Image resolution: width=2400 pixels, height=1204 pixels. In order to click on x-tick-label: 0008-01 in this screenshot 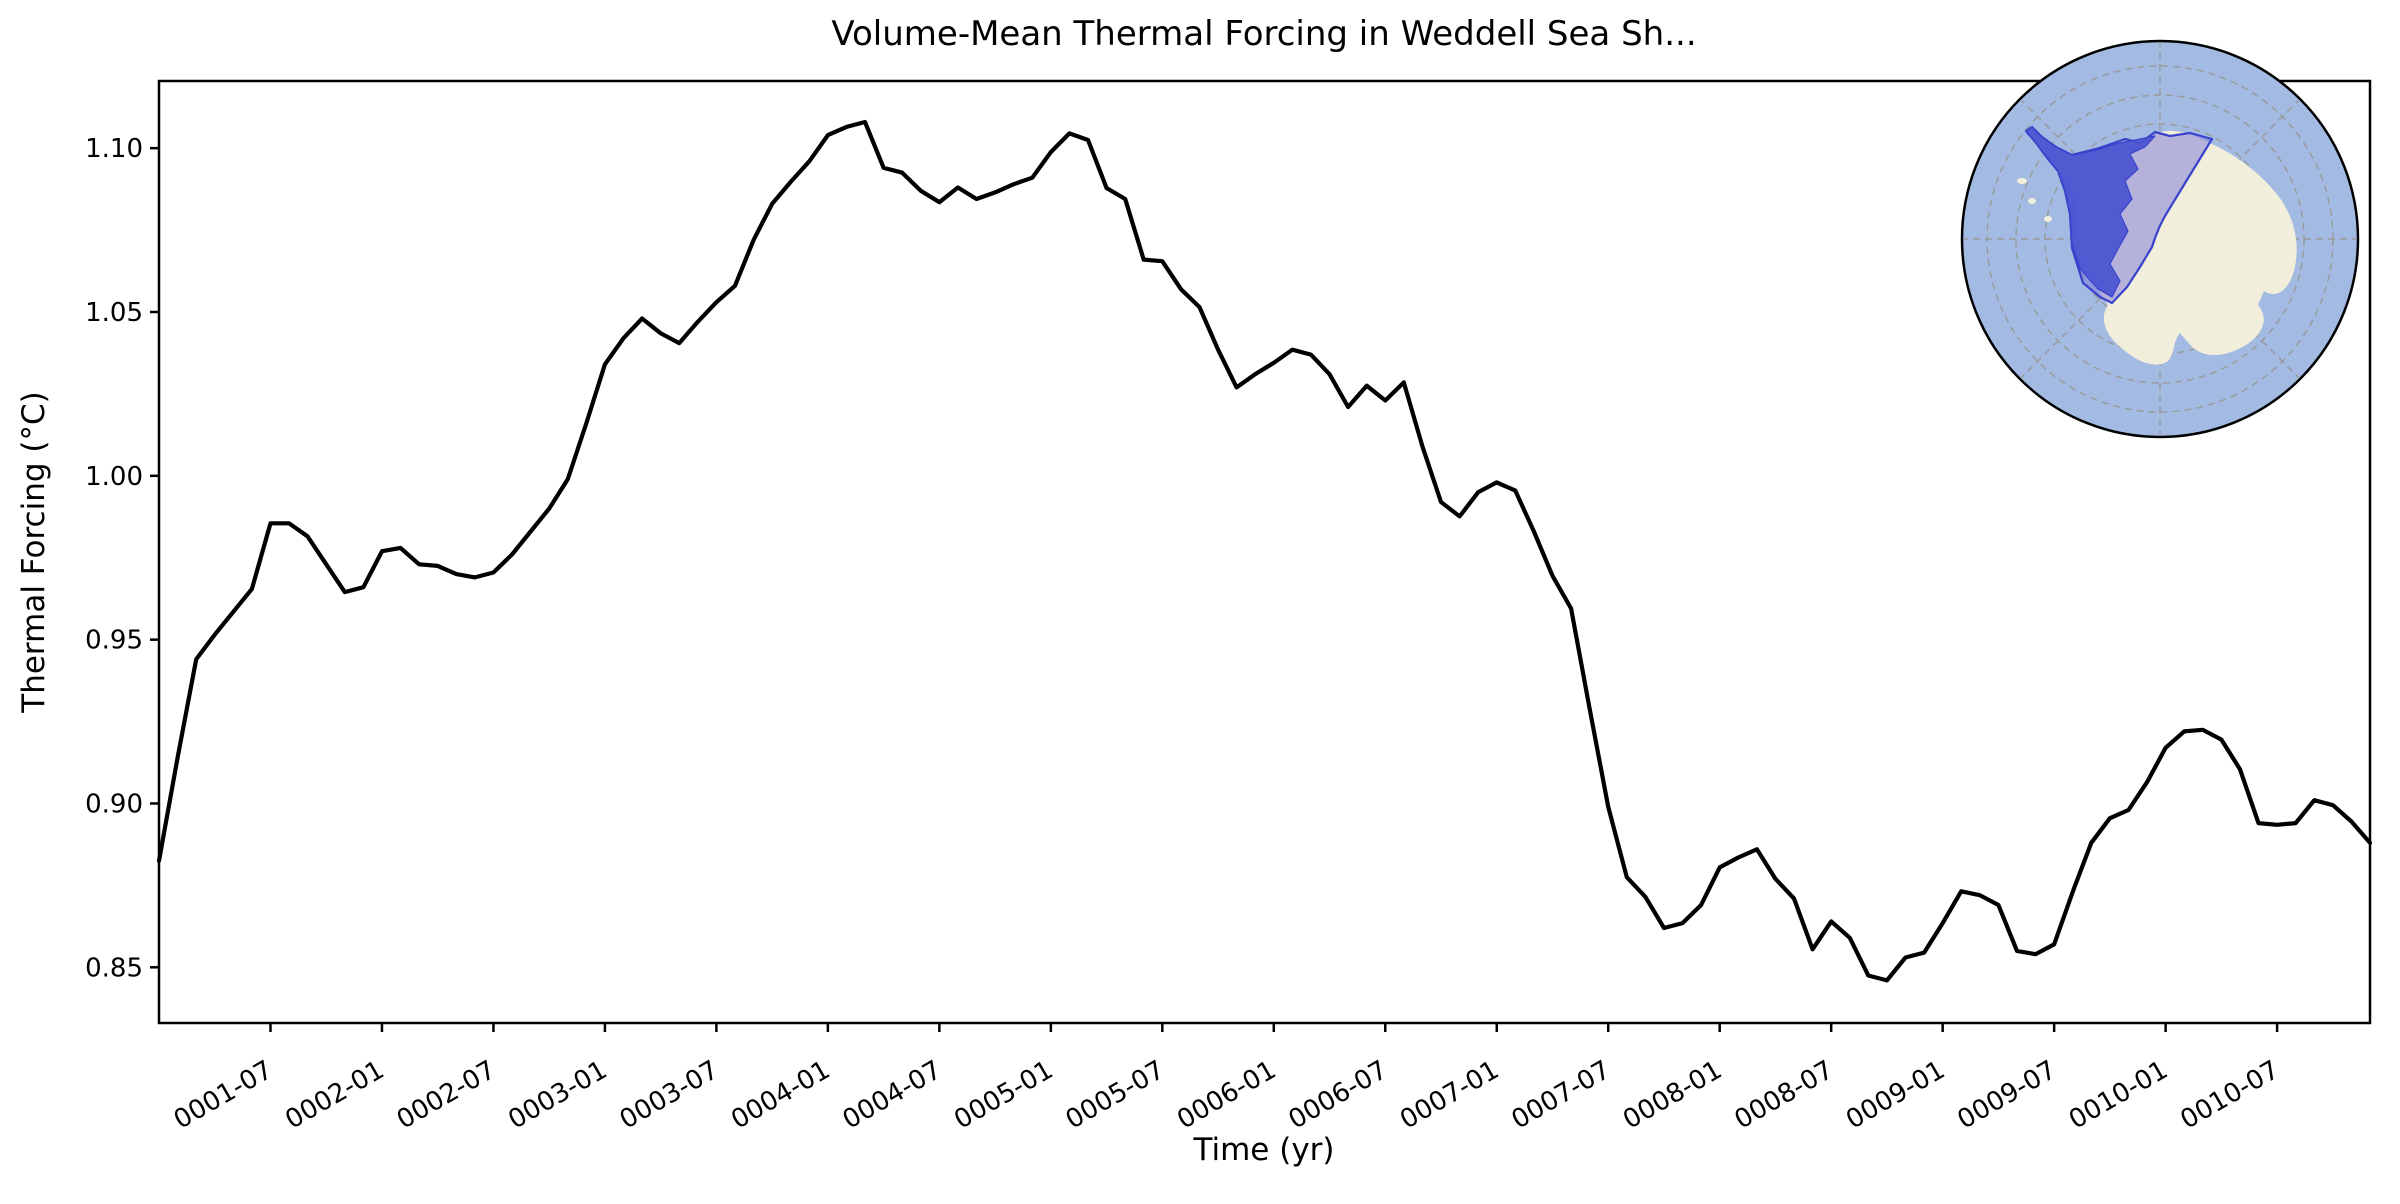, I will do `click(1672, 1095)`.